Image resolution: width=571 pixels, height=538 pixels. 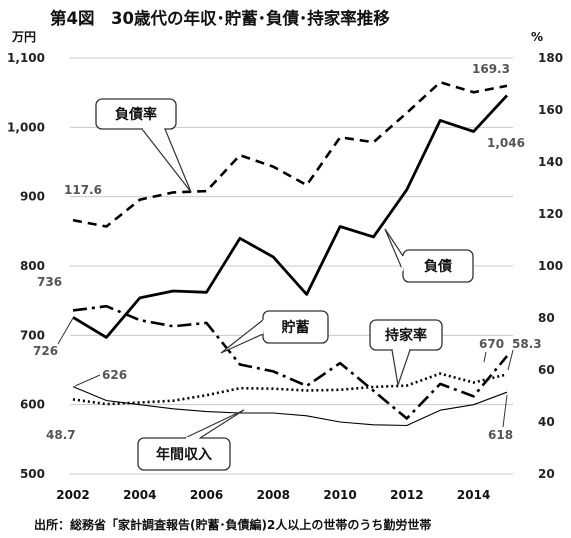 What do you see at coordinates (49, 282) in the screenshot?
I see `savings-data-label-2002: 736` at bounding box center [49, 282].